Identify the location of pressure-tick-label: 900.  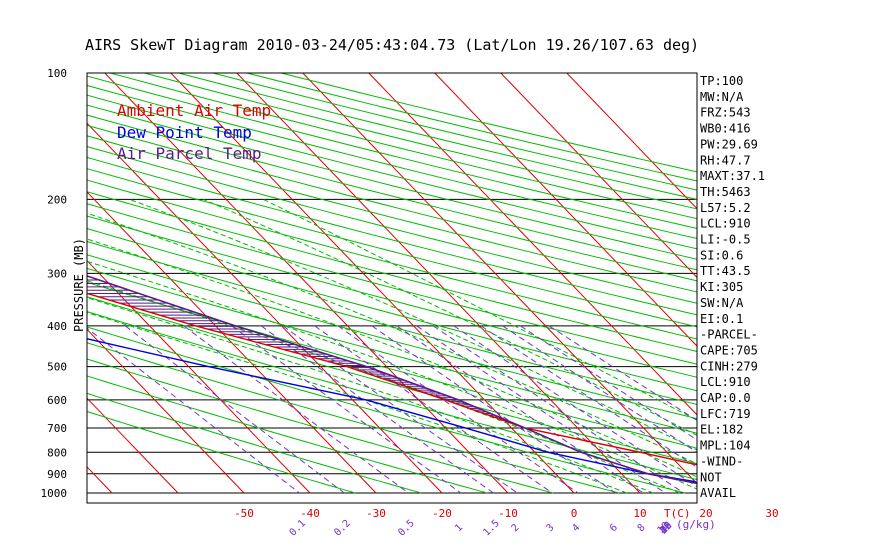
(57, 474).